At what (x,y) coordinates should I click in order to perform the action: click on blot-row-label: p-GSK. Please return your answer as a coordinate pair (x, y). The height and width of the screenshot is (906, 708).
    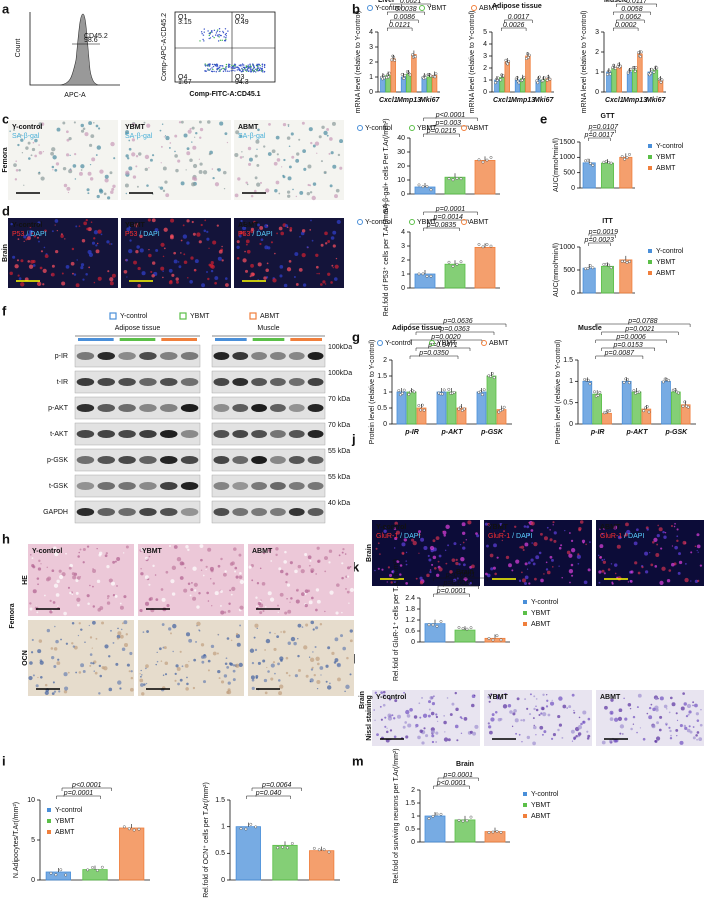
    Looking at the image, I should click on (57, 460).